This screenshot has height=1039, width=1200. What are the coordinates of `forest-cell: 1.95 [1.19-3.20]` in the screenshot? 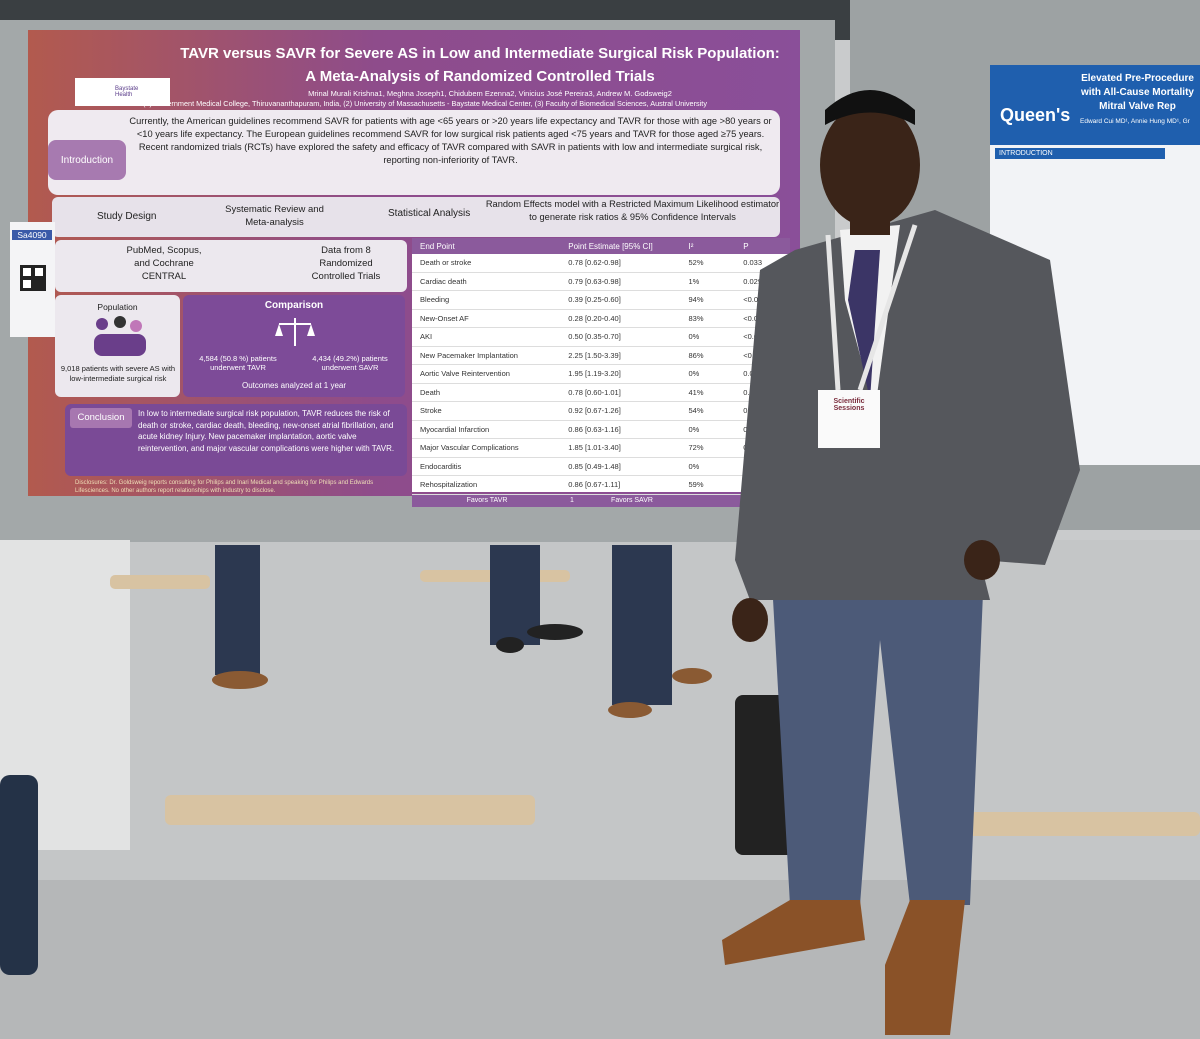 It's located at (594, 374).